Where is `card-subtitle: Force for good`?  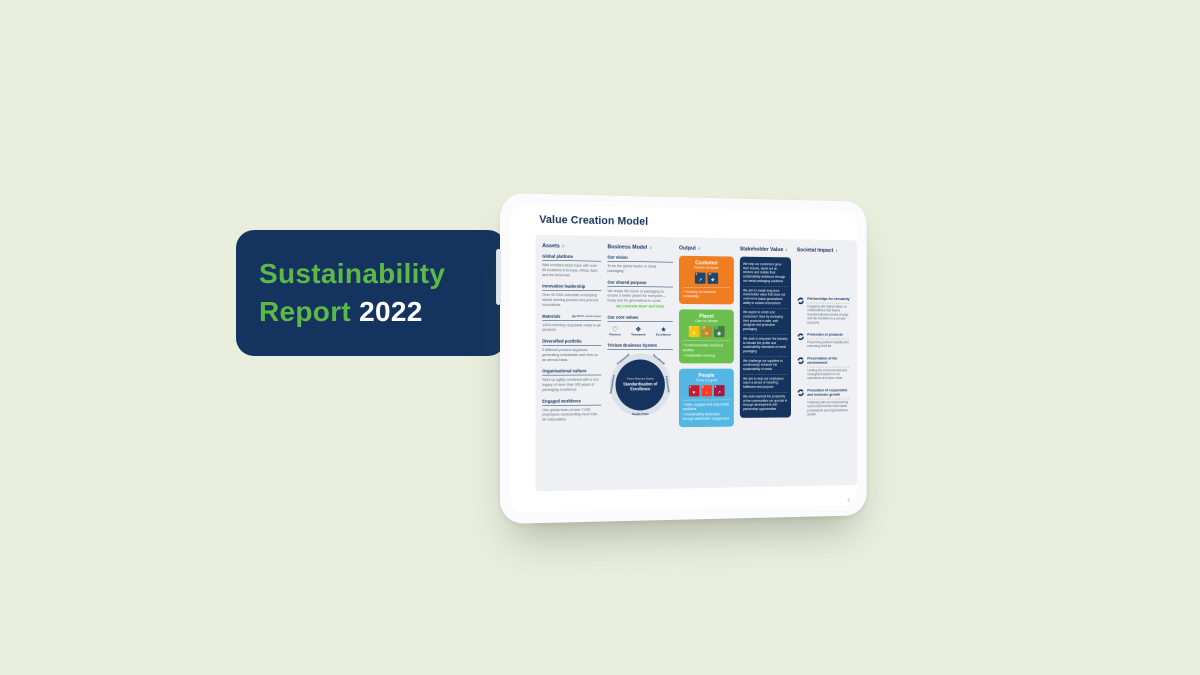 card-subtitle: Force for good is located at coordinates (706, 380).